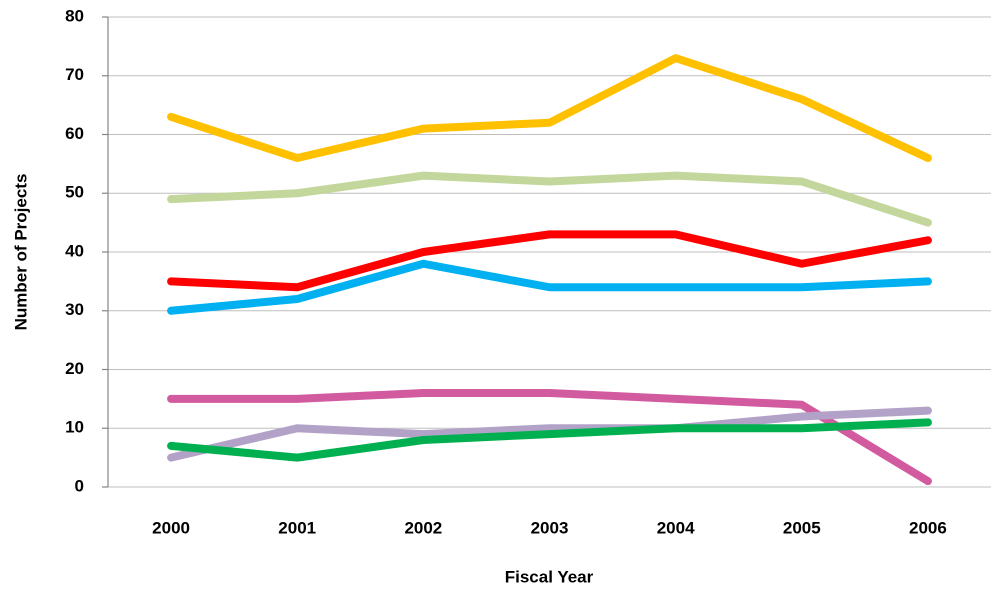  I want to click on x-tick-label: 2004, so click(676, 527).